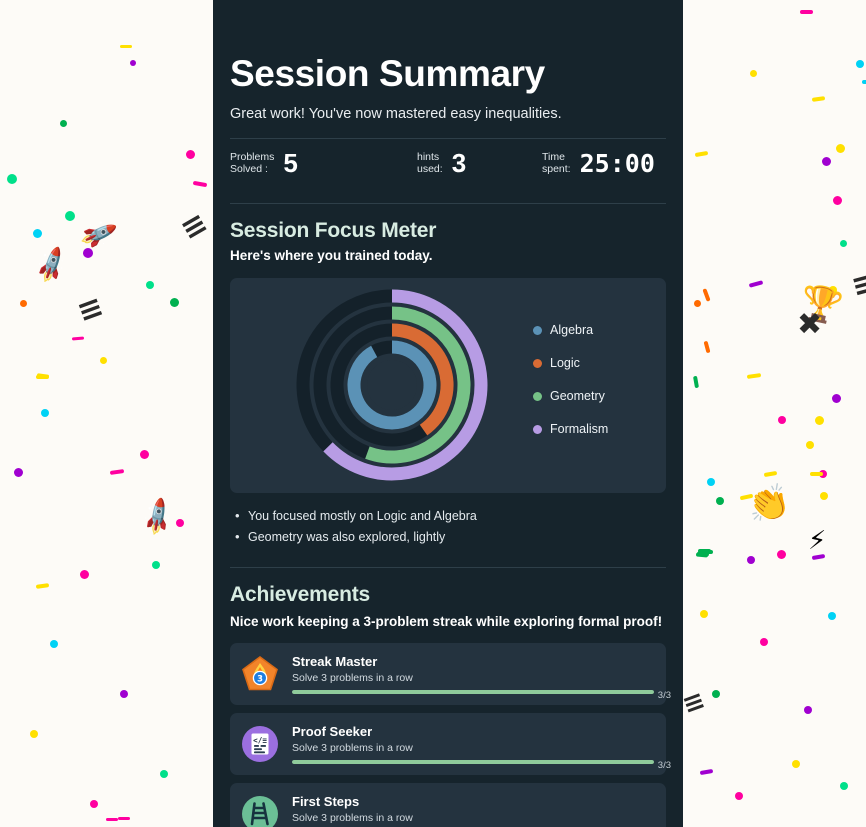 This screenshot has width=866, height=827. I want to click on achievement-progress-bar, so click(473, 692).